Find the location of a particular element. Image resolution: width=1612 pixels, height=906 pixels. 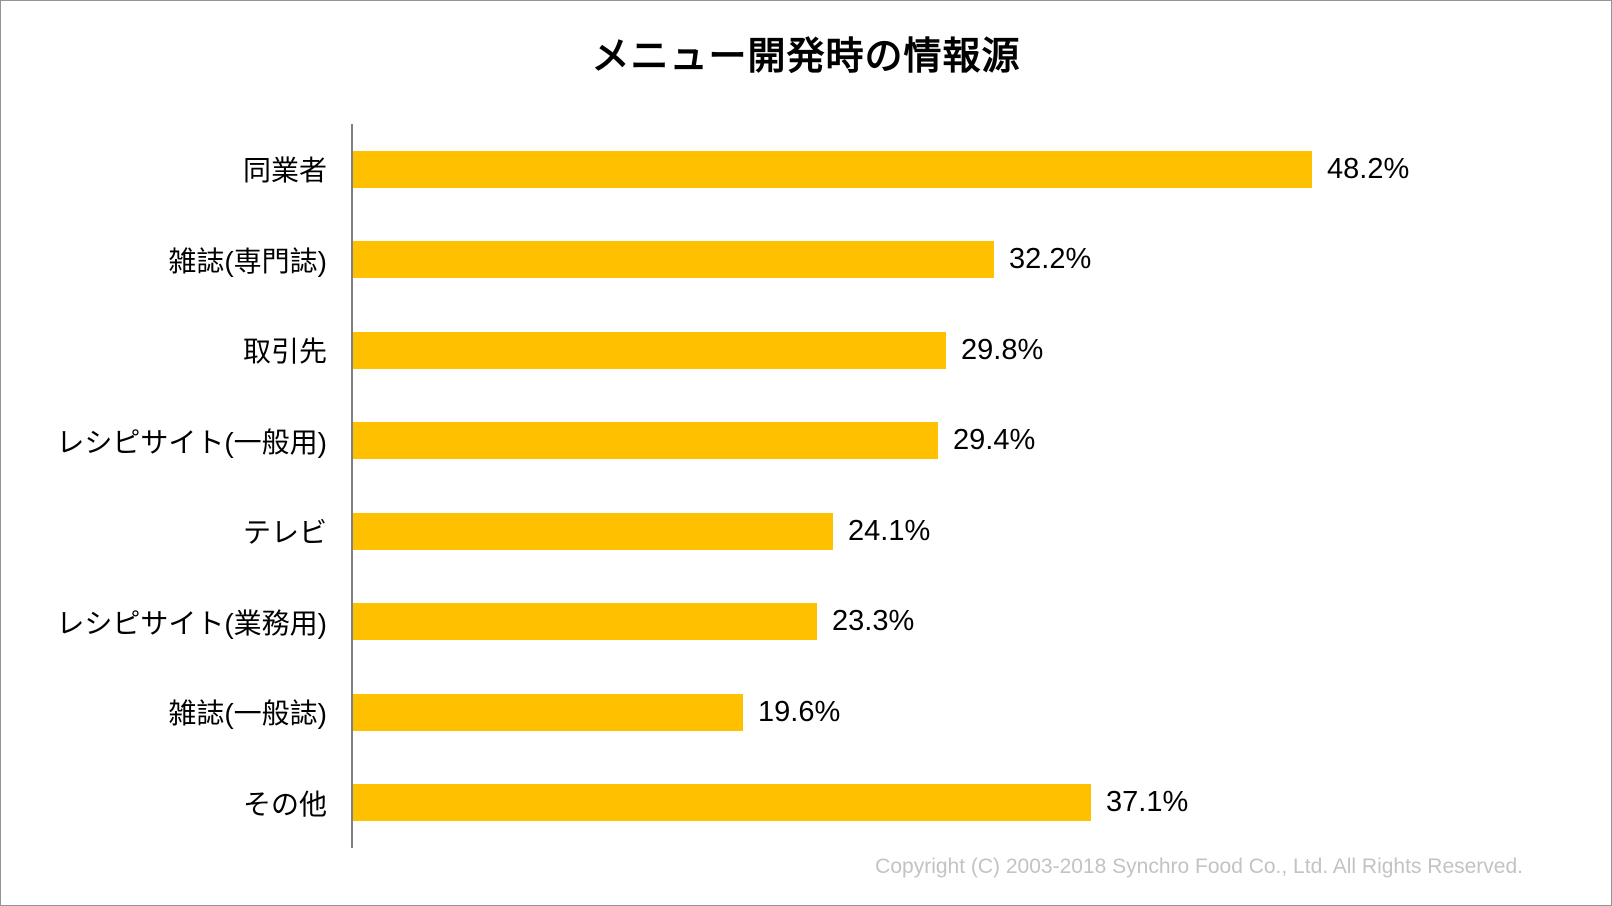

category-label: レシピサイト(業務用) is located at coordinates (191, 623).